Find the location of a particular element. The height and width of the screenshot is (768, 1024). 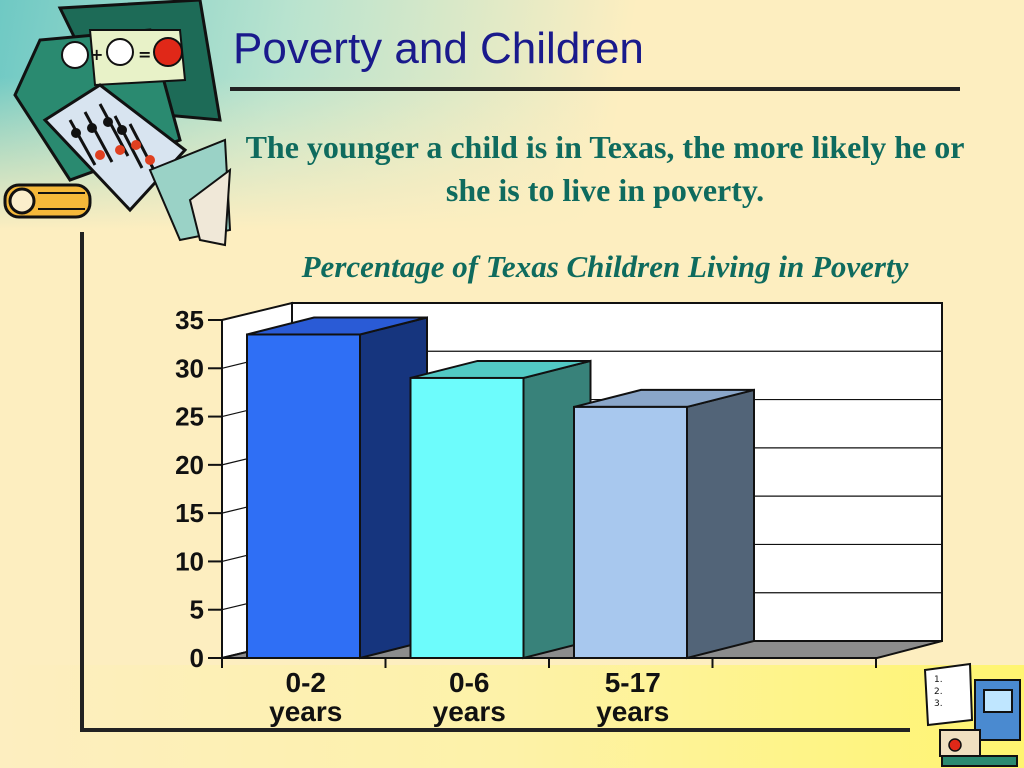

slide-title: Poverty and Children is located at coordinates (438, 48).